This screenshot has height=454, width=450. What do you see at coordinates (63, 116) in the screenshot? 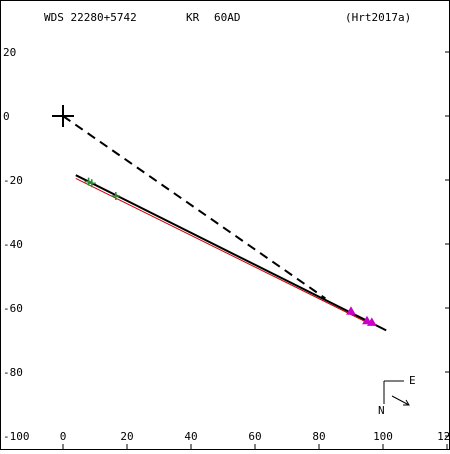
I see `primary-star-marker` at bounding box center [63, 116].